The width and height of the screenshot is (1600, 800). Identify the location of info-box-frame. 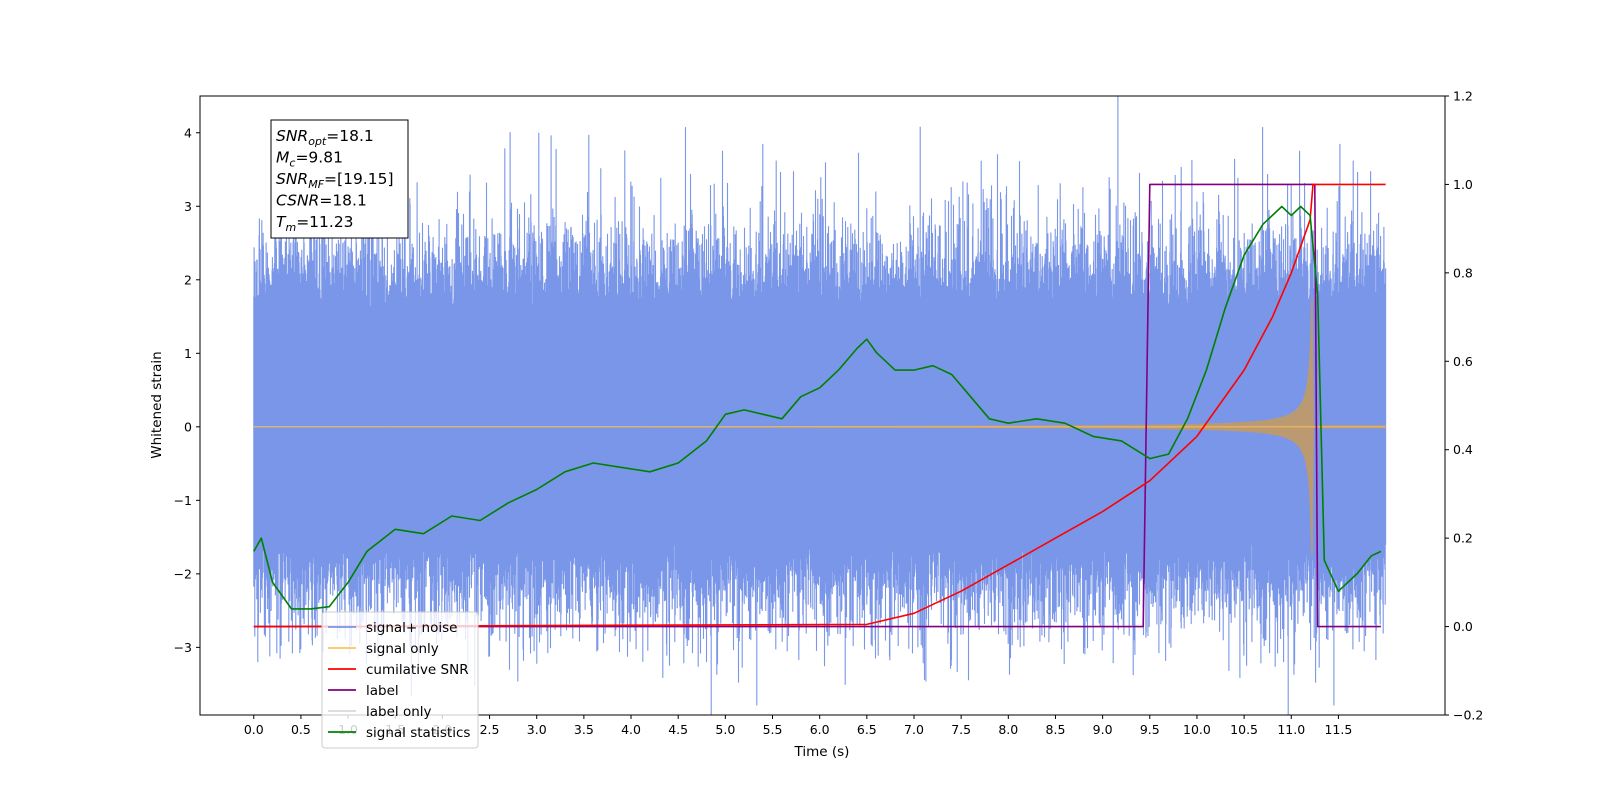
(339, 179).